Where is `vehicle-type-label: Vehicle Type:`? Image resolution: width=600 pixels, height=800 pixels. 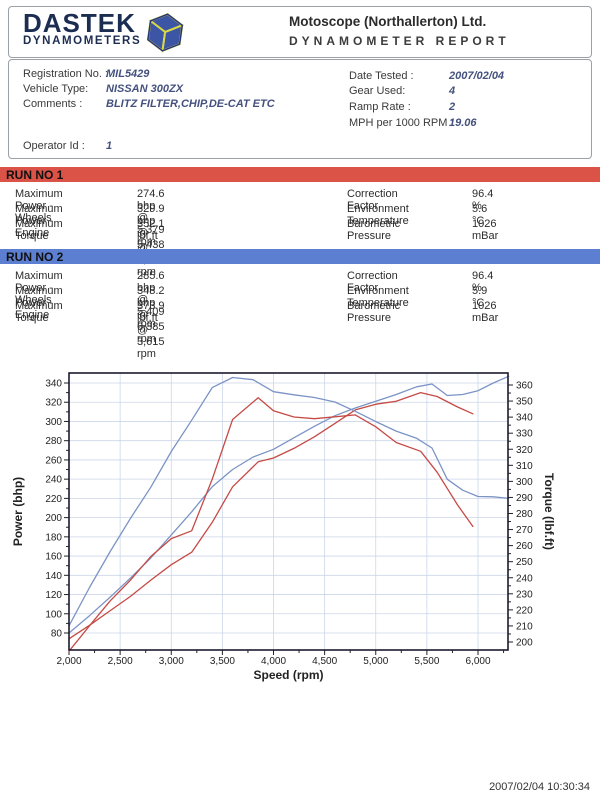 vehicle-type-label: Vehicle Type: is located at coordinates (56, 89).